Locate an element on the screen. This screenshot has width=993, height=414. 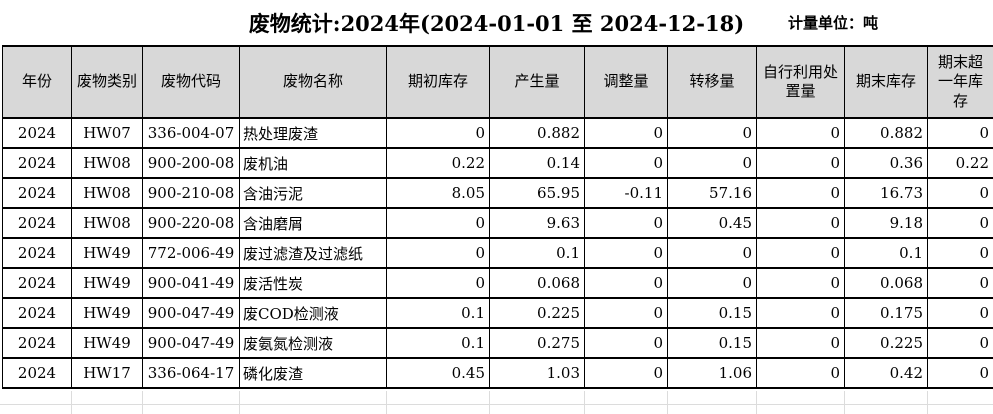
cell: 900-220-08 is located at coordinates (191, 223).